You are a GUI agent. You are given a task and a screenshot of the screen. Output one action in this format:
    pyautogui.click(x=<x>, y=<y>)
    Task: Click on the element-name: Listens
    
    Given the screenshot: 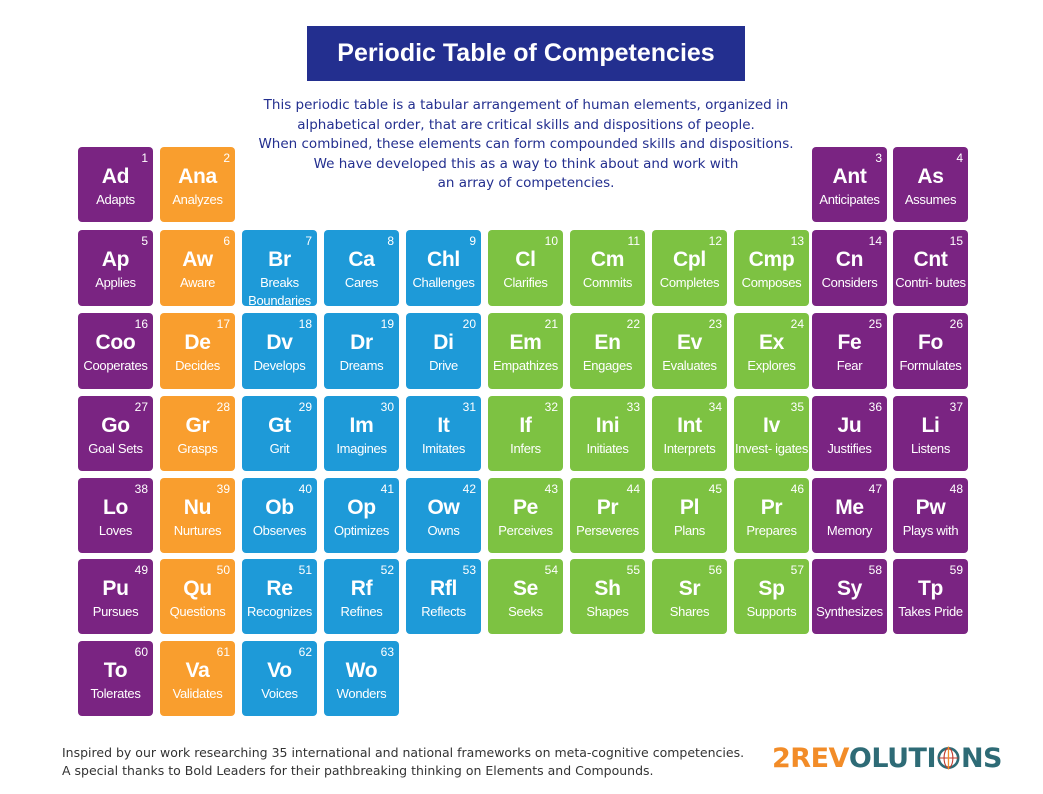 What is the action you would take?
    pyautogui.click(x=930, y=448)
    